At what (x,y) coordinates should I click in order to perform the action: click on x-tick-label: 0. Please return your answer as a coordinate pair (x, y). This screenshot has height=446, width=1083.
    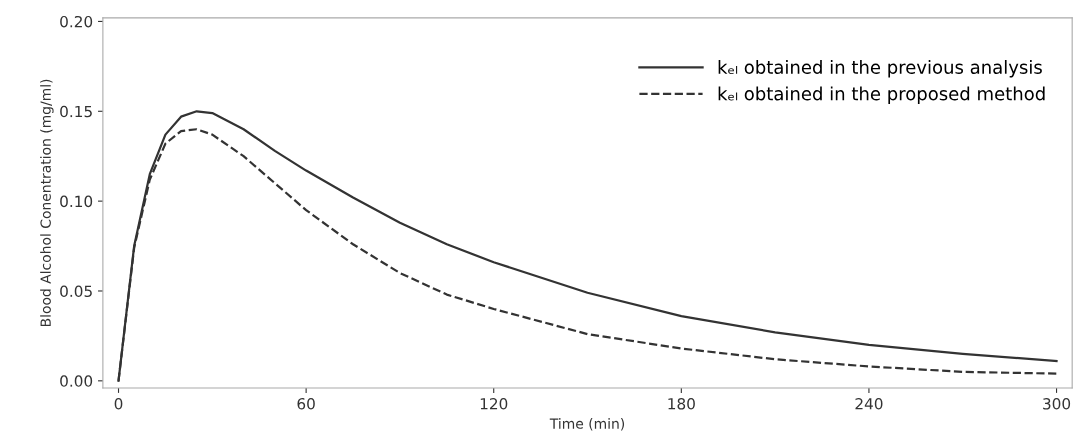
    Looking at the image, I should click on (118, 404).